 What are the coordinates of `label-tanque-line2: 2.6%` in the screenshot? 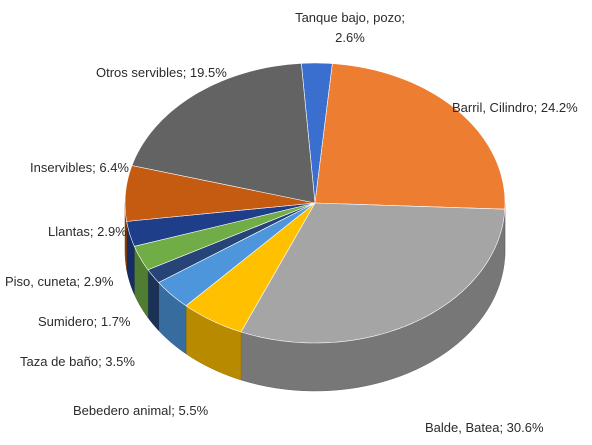 It's located at (350, 37).